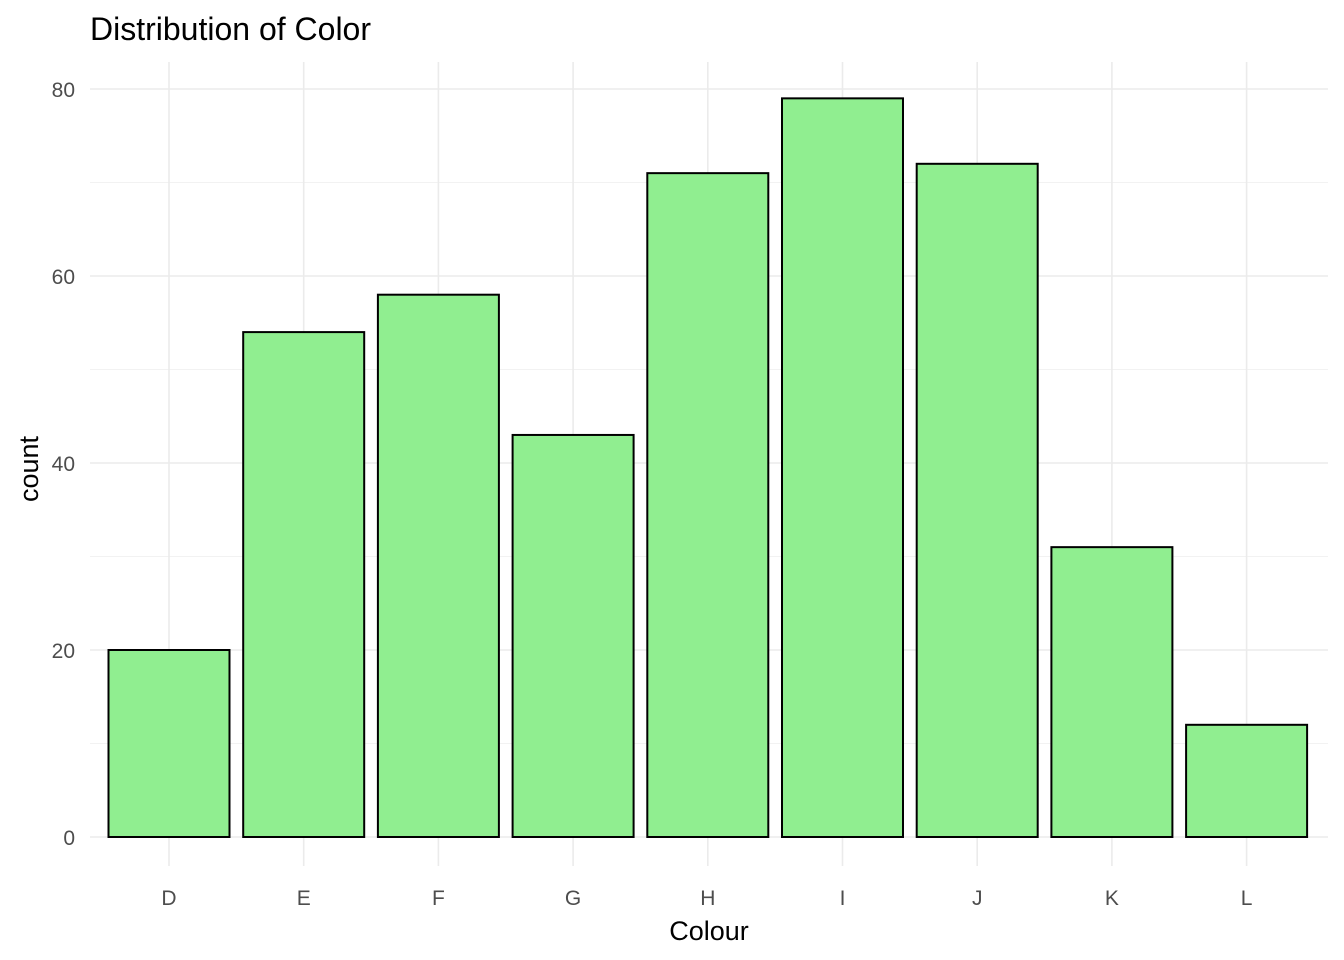  Describe the element at coordinates (63, 90) in the screenshot. I see `y-tick-label: 80` at that location.